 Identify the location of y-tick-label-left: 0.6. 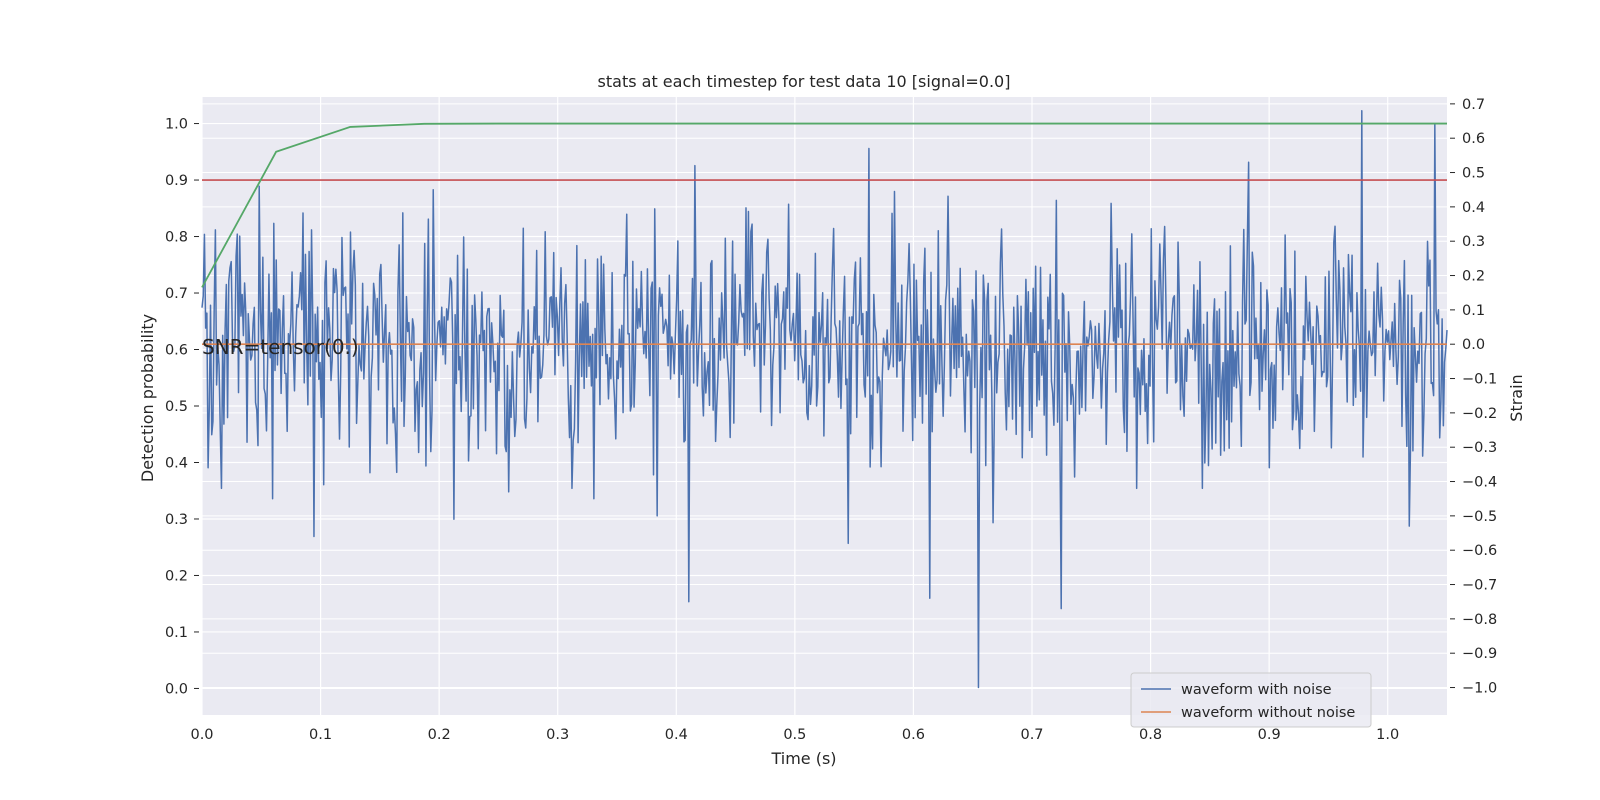
(176, 351).